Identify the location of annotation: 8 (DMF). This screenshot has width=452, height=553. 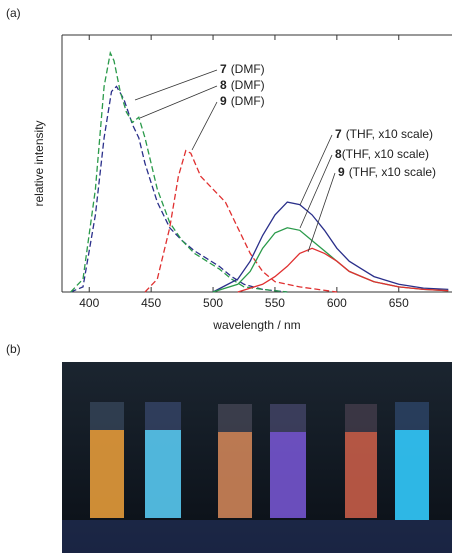
(242, 85).